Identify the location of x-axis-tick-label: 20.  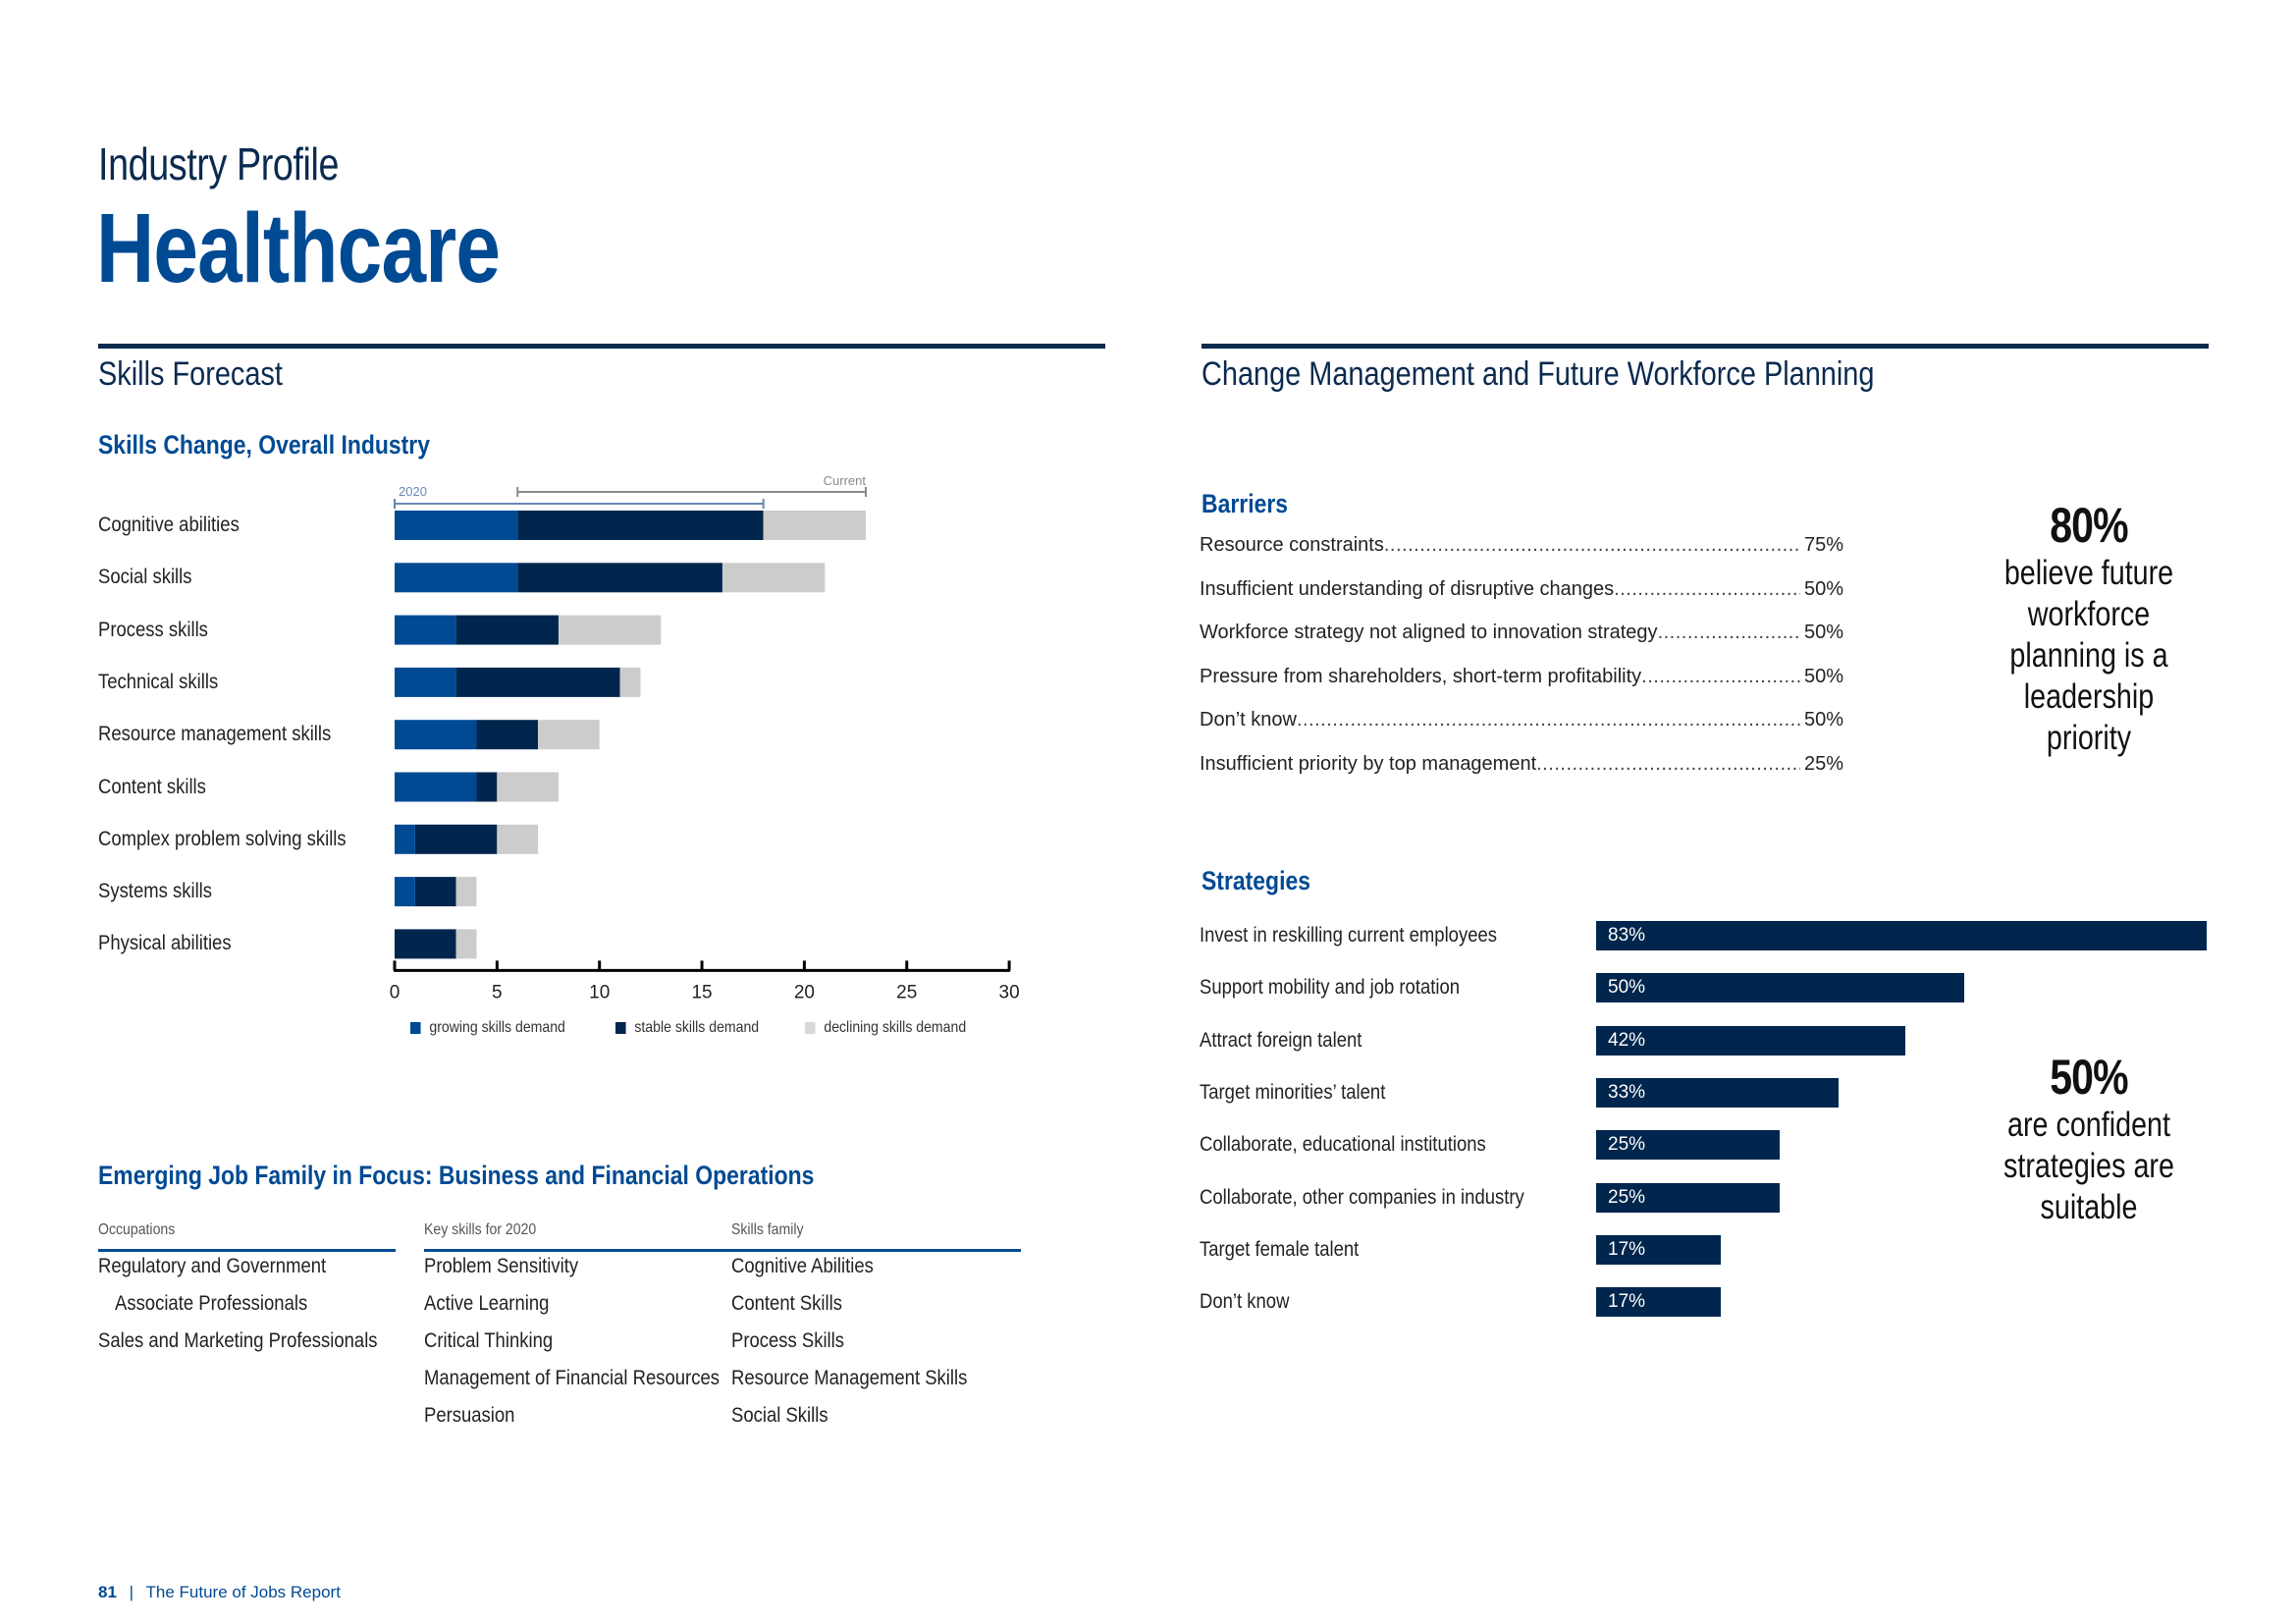
(804, 992).